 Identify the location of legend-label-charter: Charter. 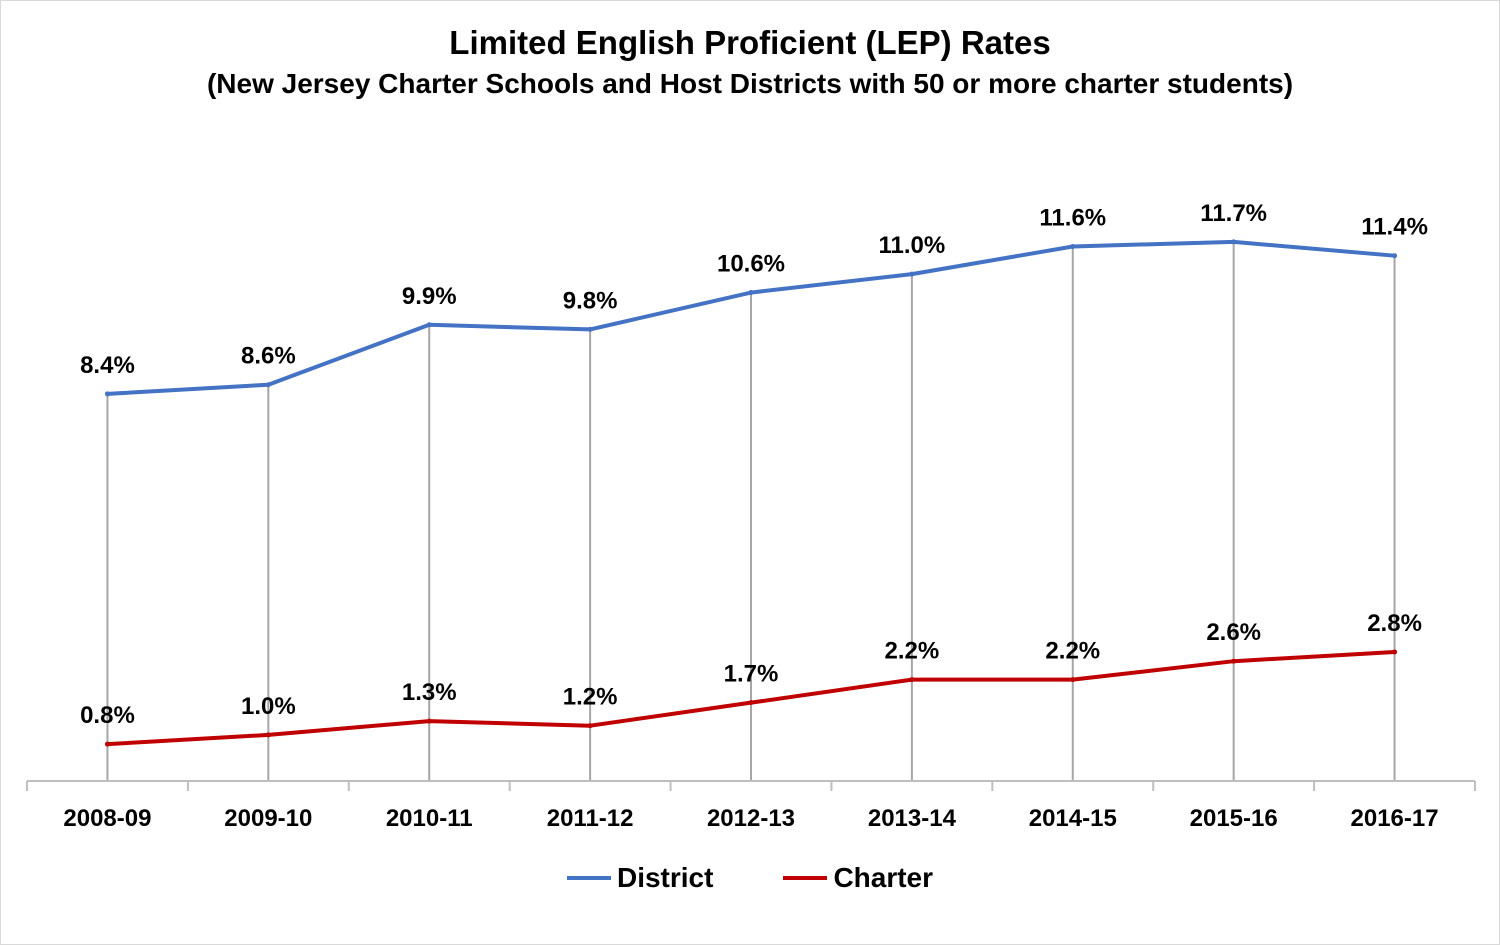
(883, 877).